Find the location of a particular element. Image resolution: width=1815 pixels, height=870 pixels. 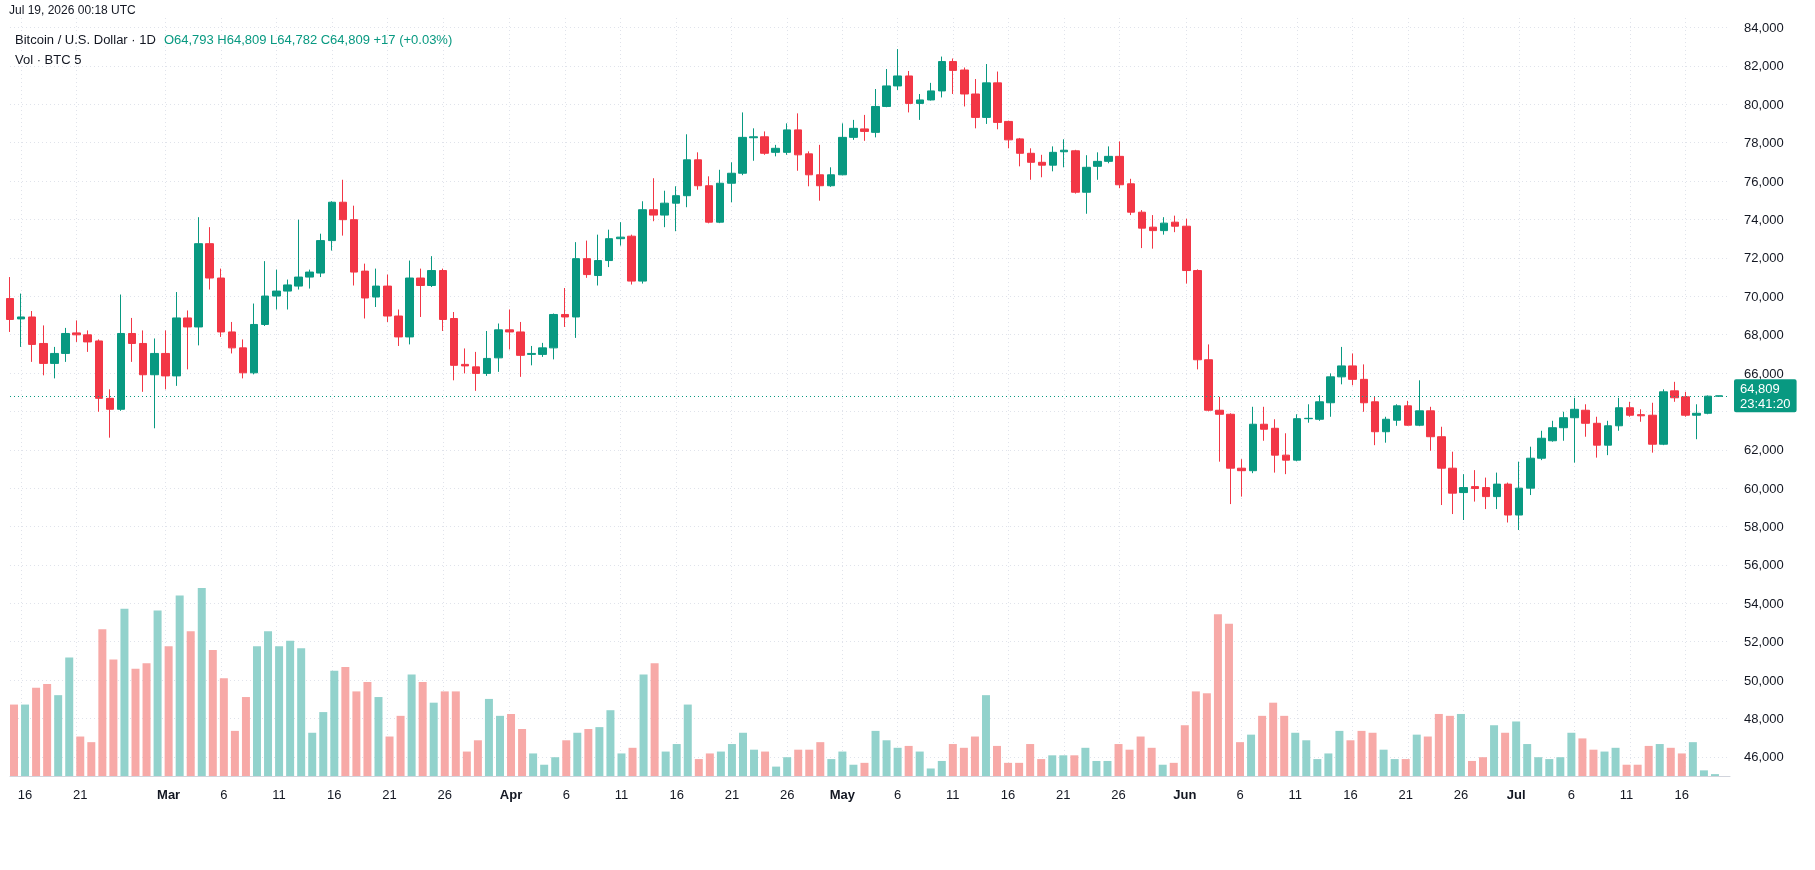

chart-title: Vol · BTC 5 is located at coordinates (48, 59).